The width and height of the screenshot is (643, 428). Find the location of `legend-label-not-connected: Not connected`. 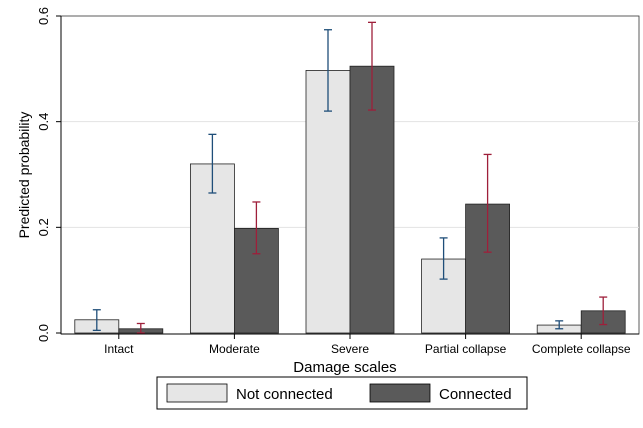

legend-label-not-connected: Not connected is located at coordinates (284, 394).